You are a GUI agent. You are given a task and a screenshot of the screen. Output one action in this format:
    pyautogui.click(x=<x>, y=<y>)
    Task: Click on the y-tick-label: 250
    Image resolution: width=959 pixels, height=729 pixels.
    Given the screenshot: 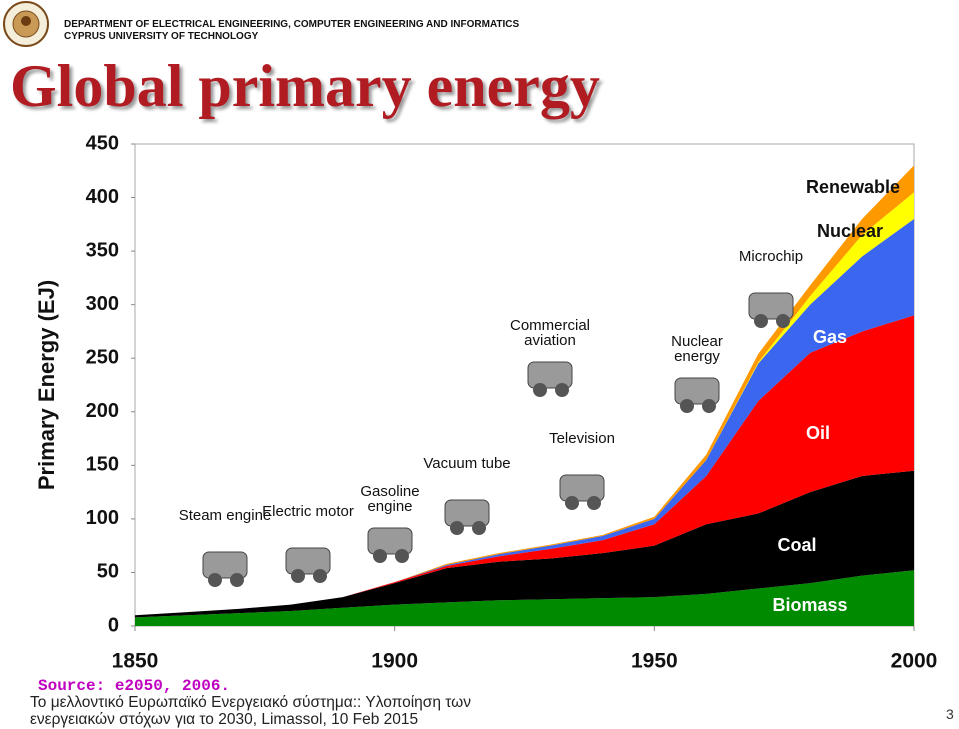 What is the action you would take?
    pyautogui.click(x=102, y=358)
    